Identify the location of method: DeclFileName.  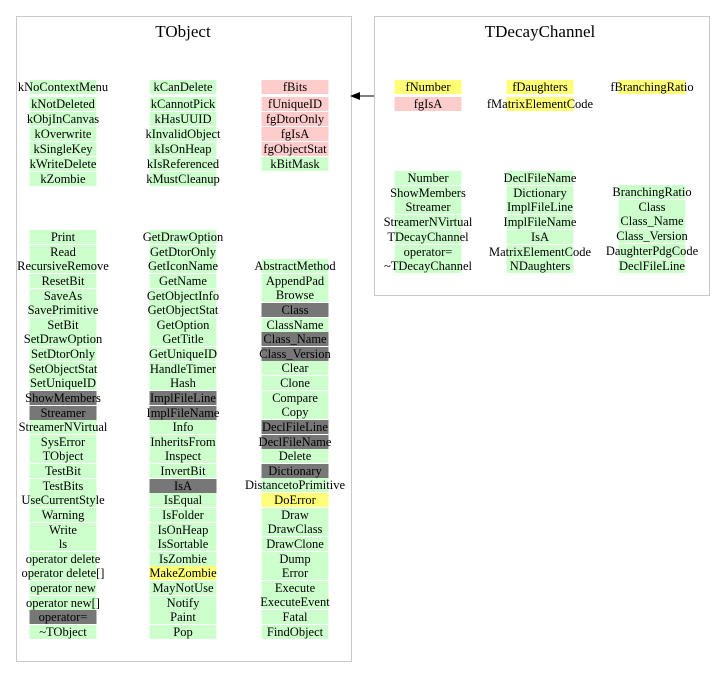
(540, 178).